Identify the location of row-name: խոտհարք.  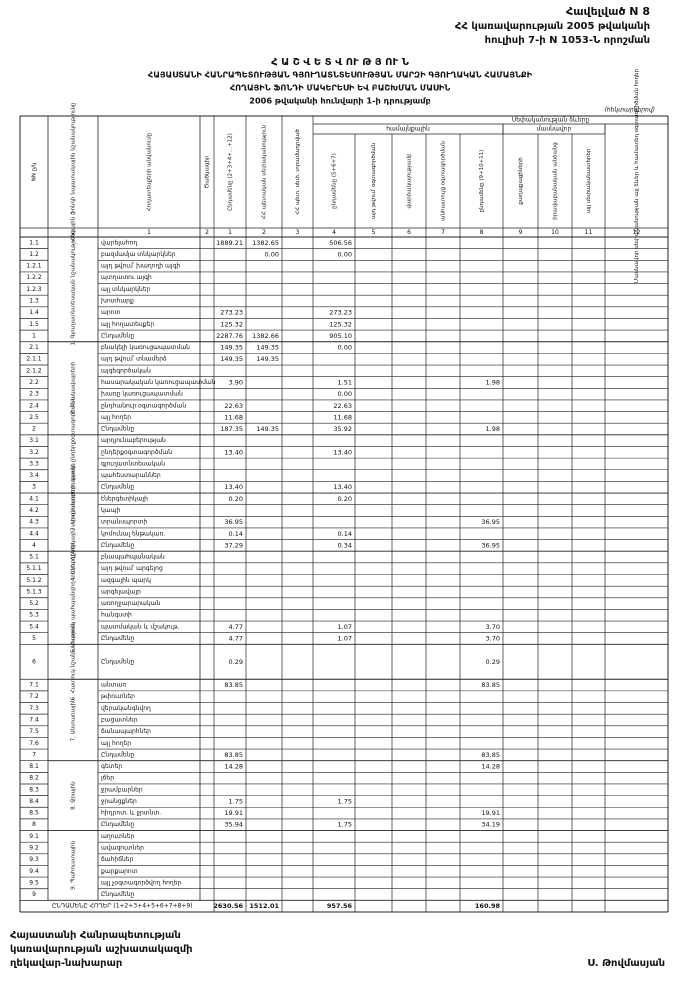
(117, 301).